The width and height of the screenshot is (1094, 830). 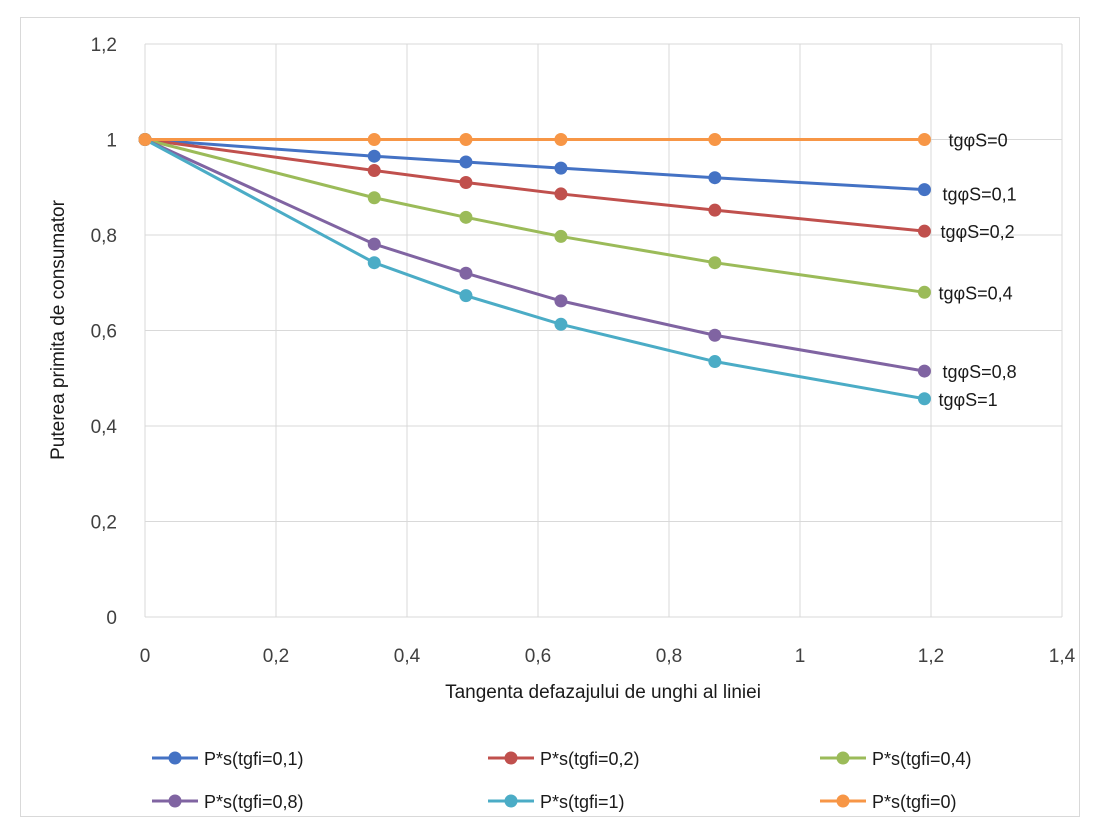 I want to click on y-tick-label: 0, so click(x=111, y=618).